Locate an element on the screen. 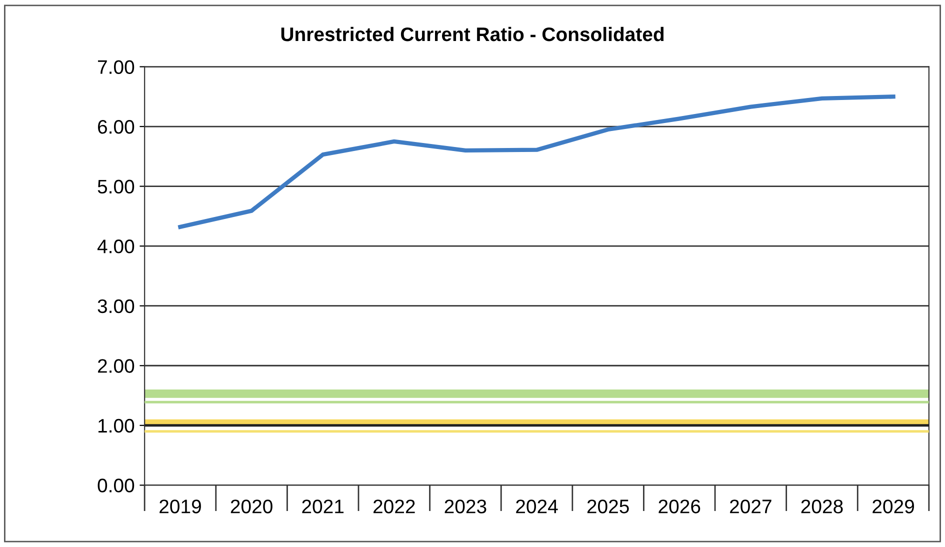 This screenshot has width=945, height=547. x-tick-label: 2020 is located at coordinates (251, 507).